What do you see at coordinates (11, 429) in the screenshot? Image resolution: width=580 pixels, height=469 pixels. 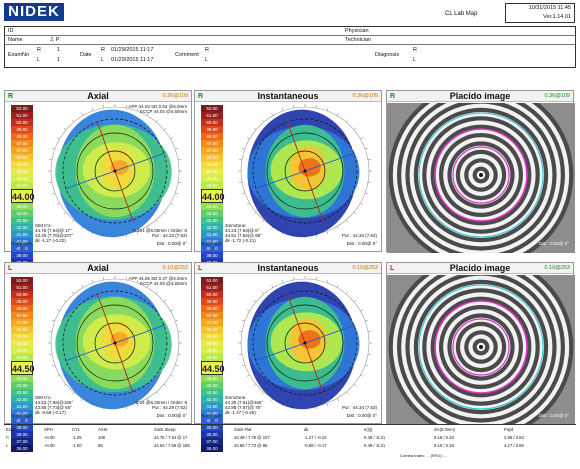 I see `table-header: Exam` at bounding box center [11, 429].